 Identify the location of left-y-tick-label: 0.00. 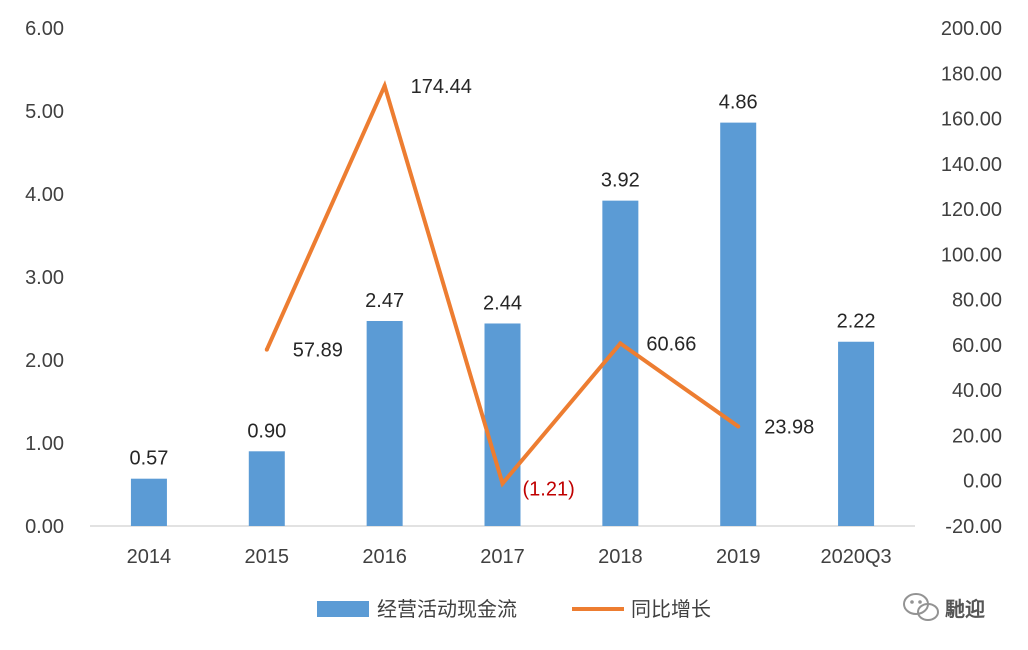
(44, 527).